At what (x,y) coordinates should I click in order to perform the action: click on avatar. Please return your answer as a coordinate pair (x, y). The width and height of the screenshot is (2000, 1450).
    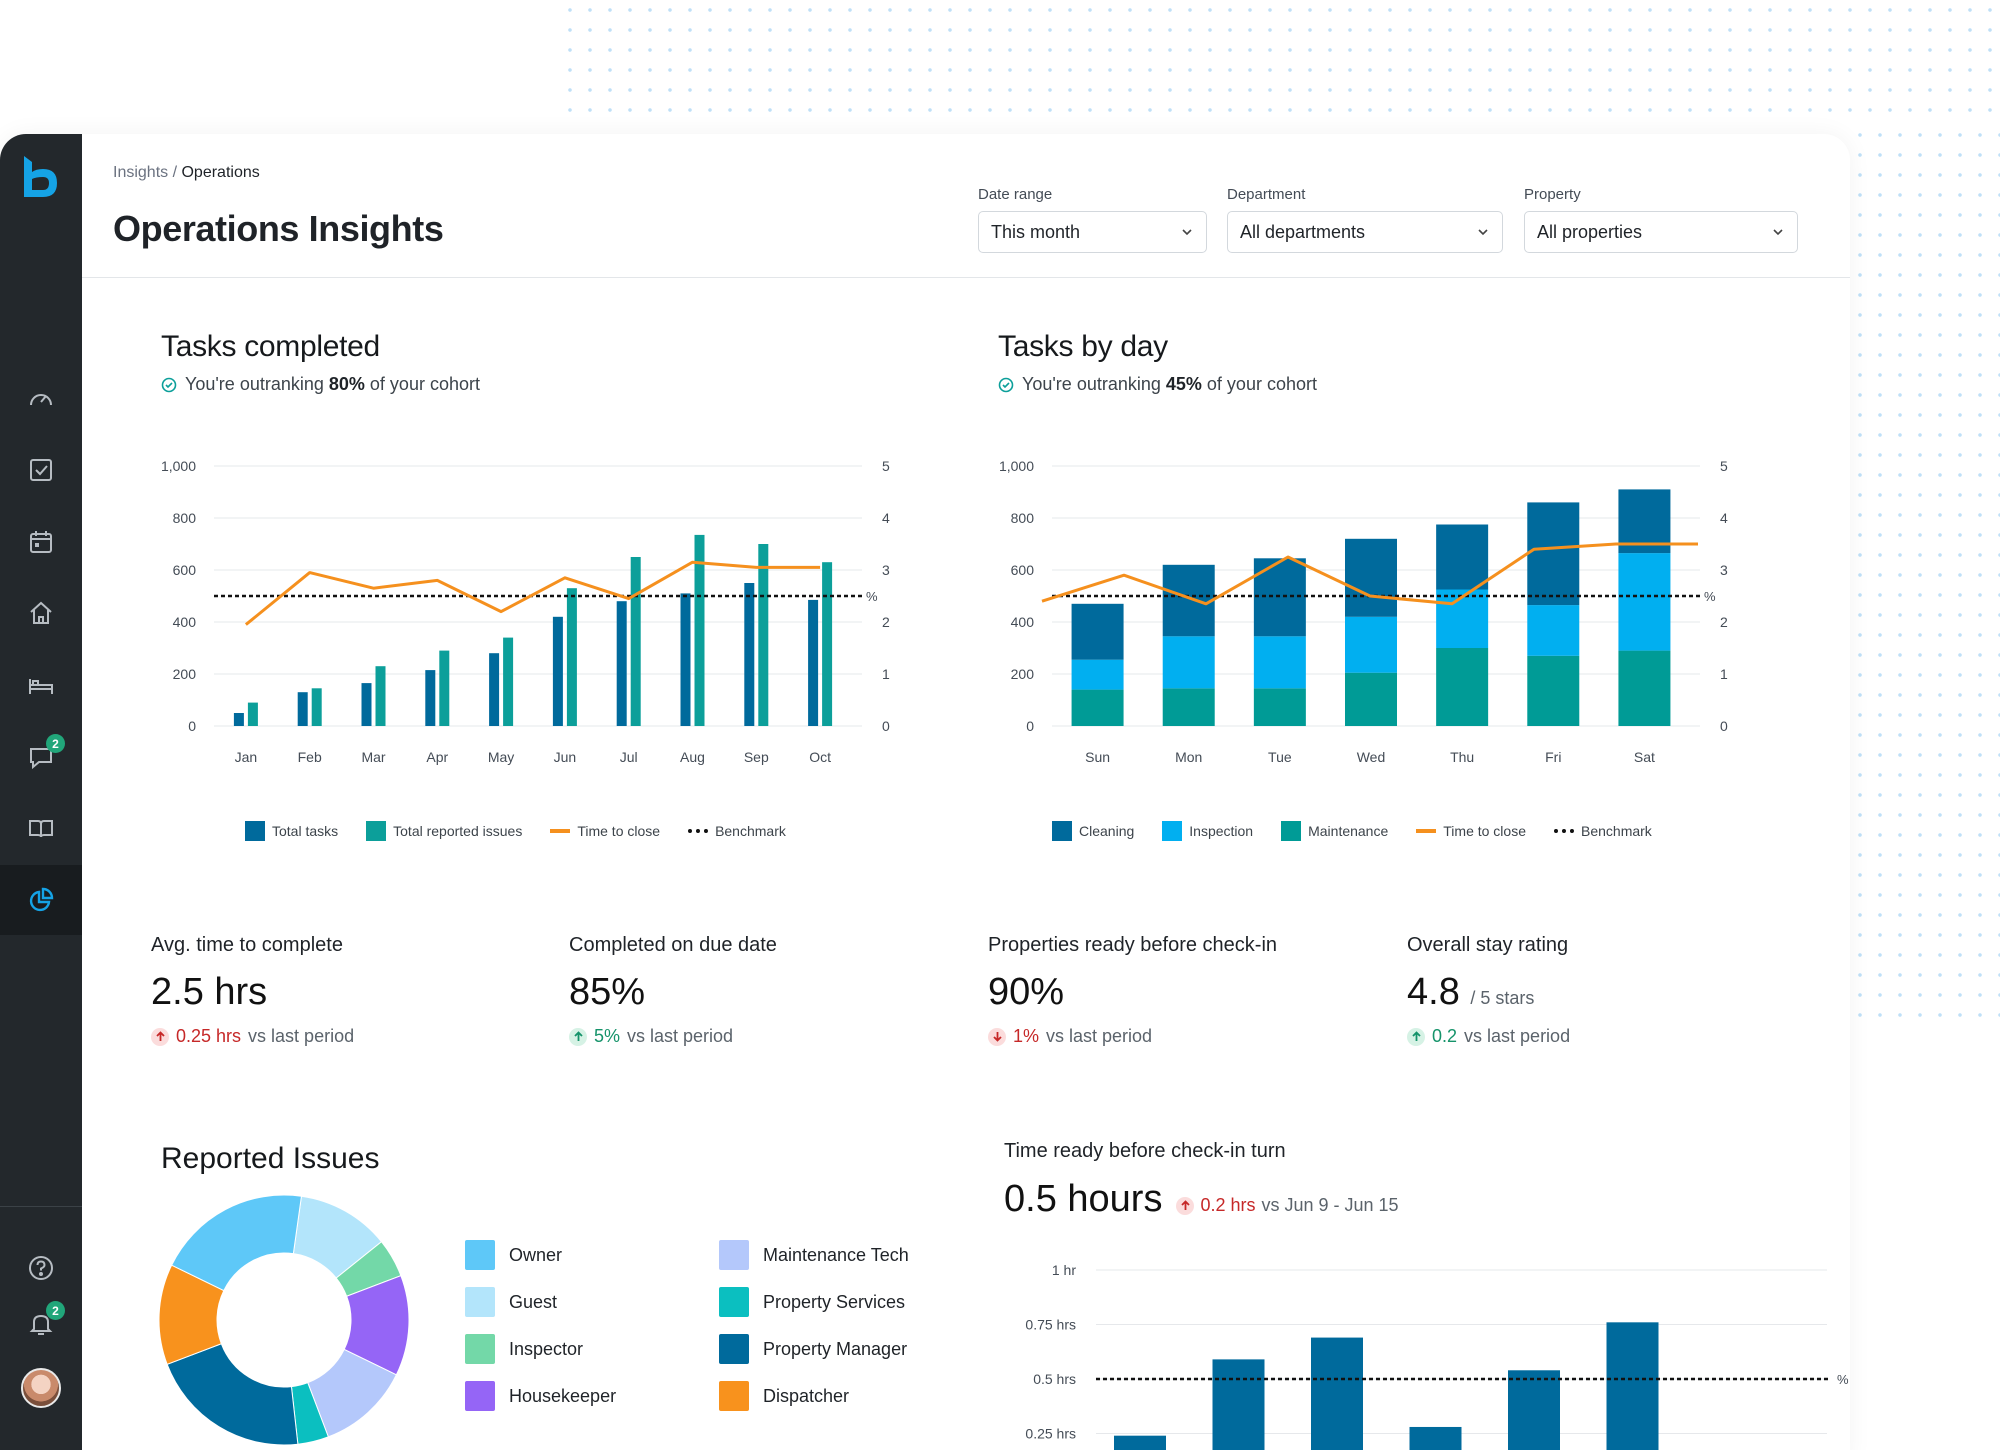
    Looking at the image, I should click on (41, 1388).